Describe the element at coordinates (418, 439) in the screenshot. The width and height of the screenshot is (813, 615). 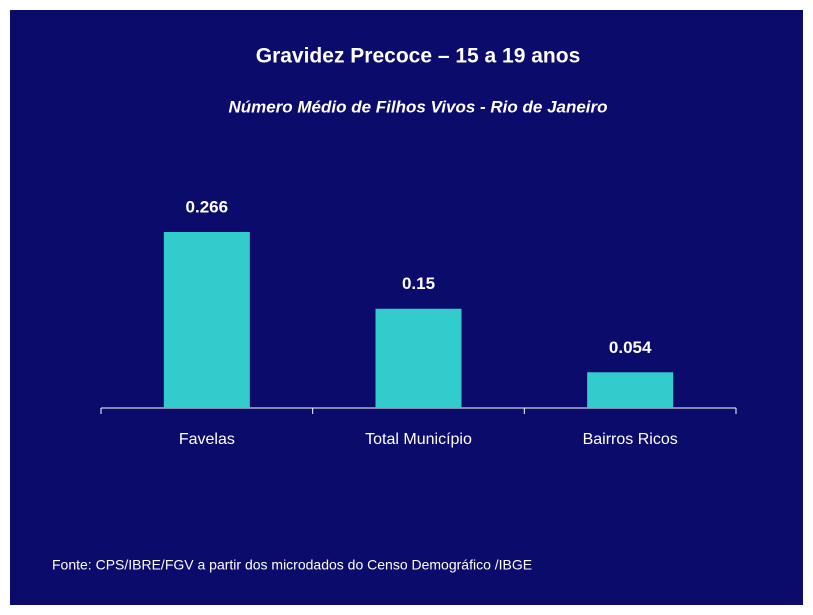
I see `x-tick-label: Total Município` at that location.